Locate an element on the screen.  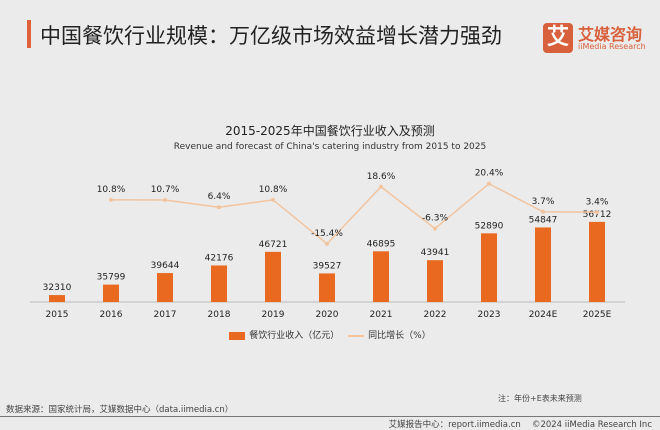
bar-value-label: 56712 is located at coordinates (597, 215).